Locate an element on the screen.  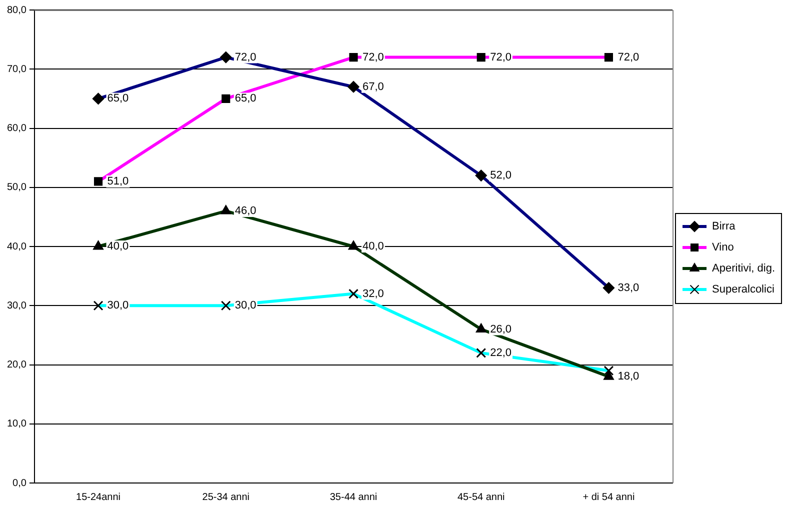
data-label: 51,0 is located at coordinates (118, 181).